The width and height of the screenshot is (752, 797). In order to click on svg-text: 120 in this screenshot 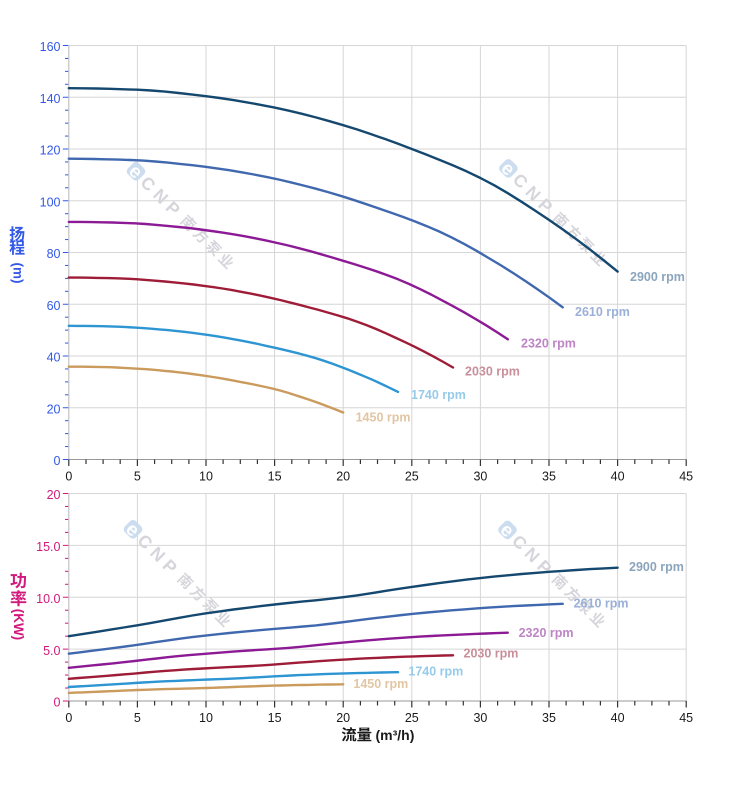, I will do `click(50, 151)`.